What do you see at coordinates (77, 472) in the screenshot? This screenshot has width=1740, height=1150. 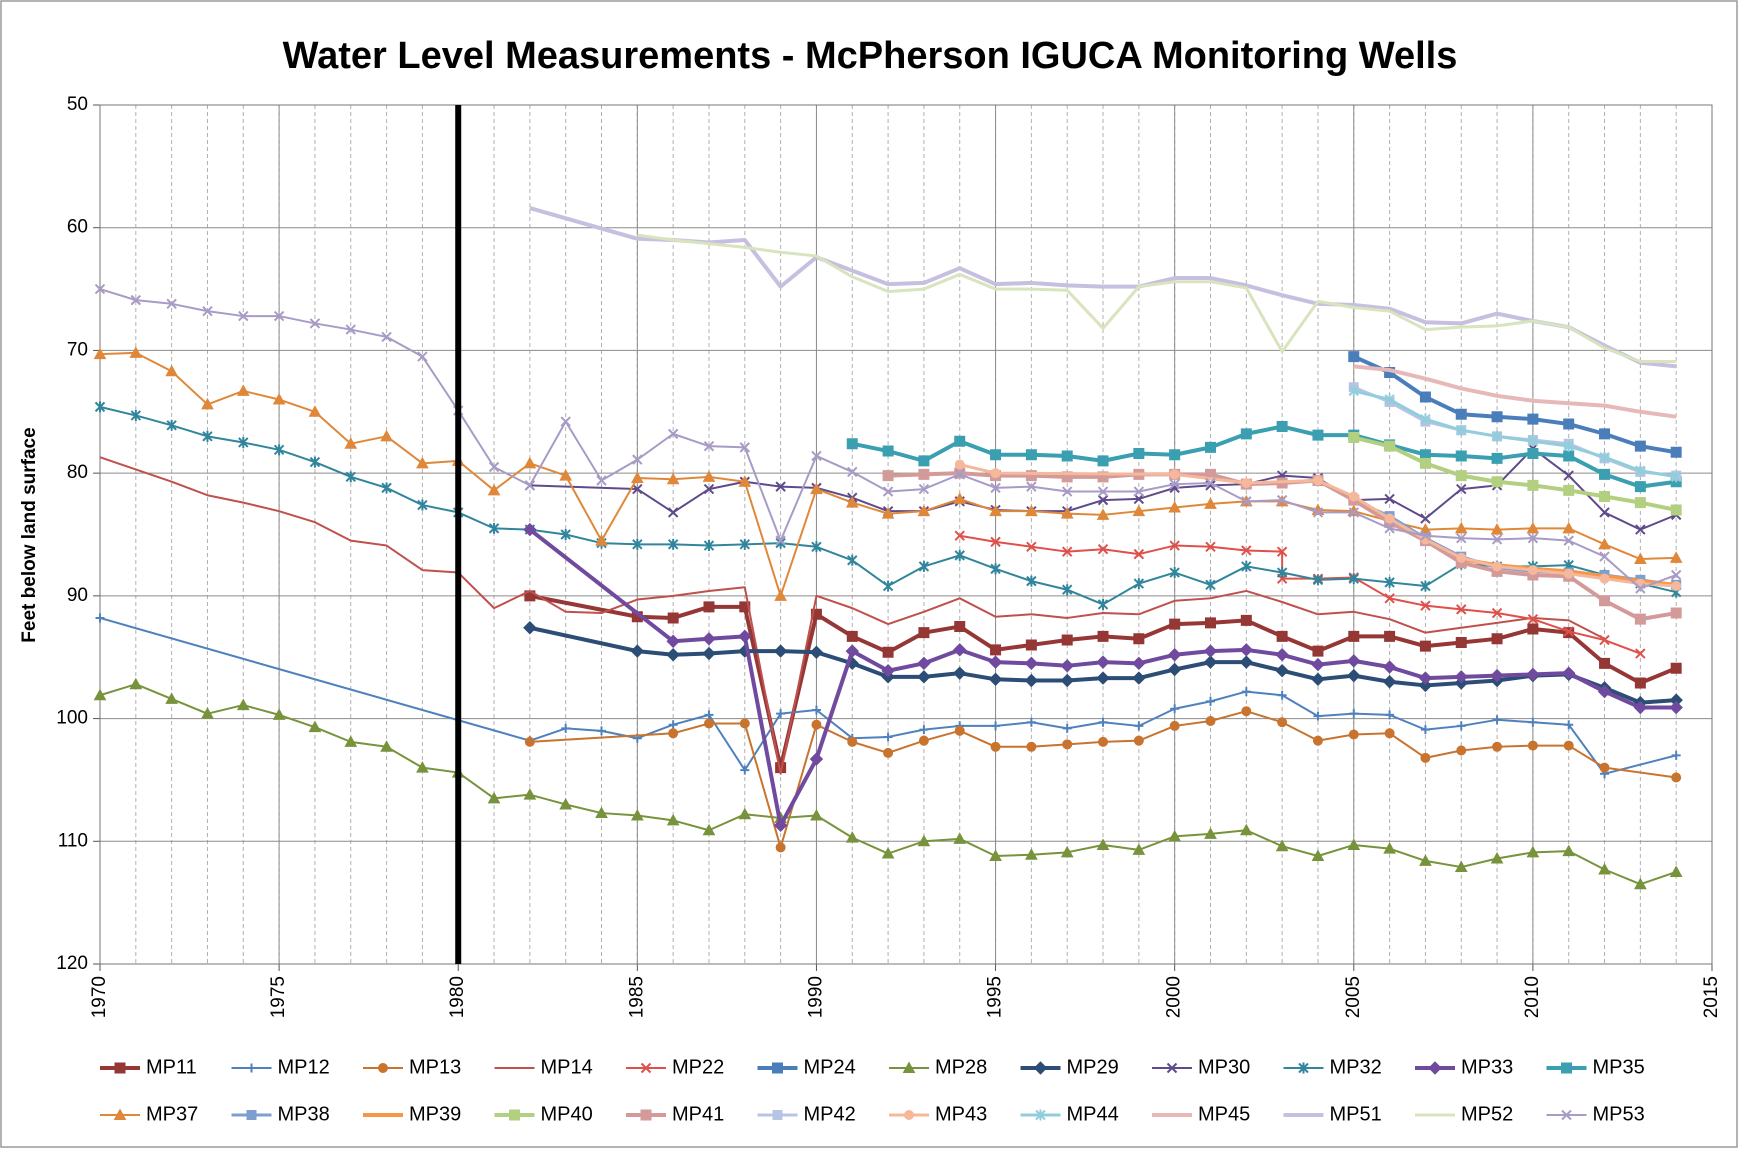 I see `y-tick-label: 80` at bounding box center [77, 472].